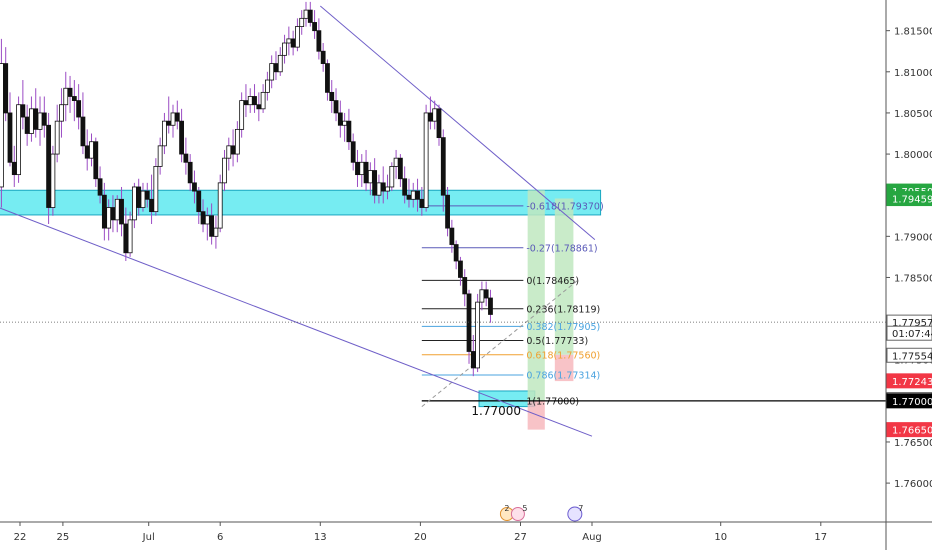 This screenshot has width=932, height=555. I want to click on price-badge-label: 1.77000, so click(912, 402).